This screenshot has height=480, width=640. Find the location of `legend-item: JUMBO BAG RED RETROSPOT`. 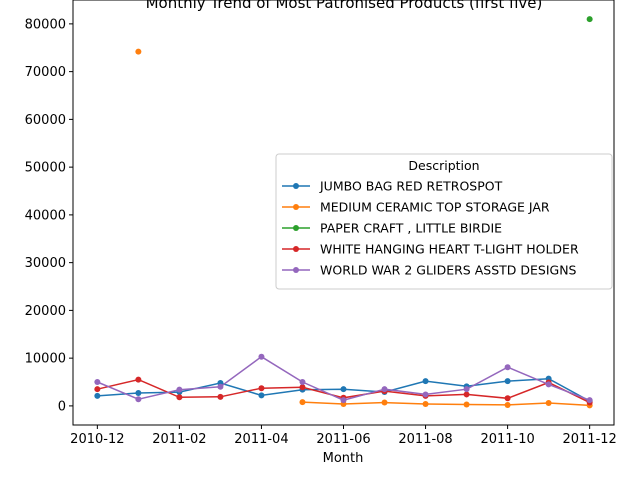

legend-item: JUMBO BAG RED RETROSPOT is located at coordinates (392, 186).